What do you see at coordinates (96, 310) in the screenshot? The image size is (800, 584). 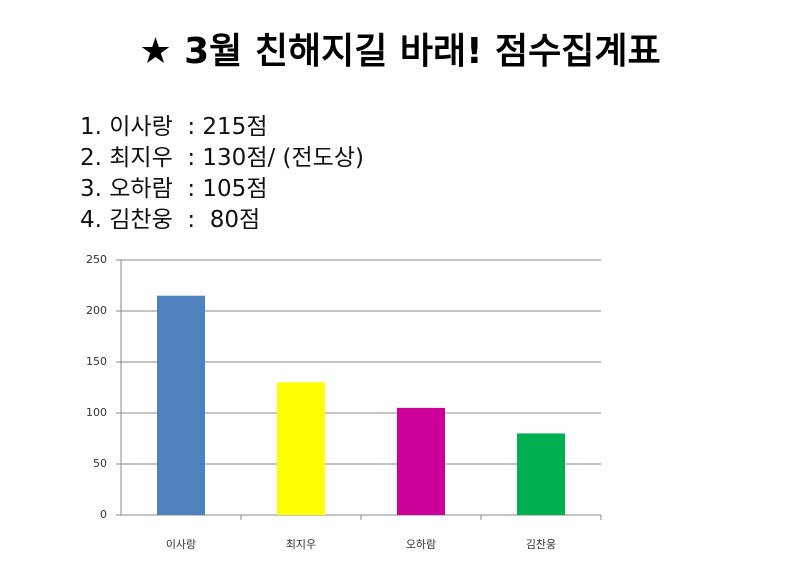 I see `y-tick-label: 200` at bounding box center [96, 310].